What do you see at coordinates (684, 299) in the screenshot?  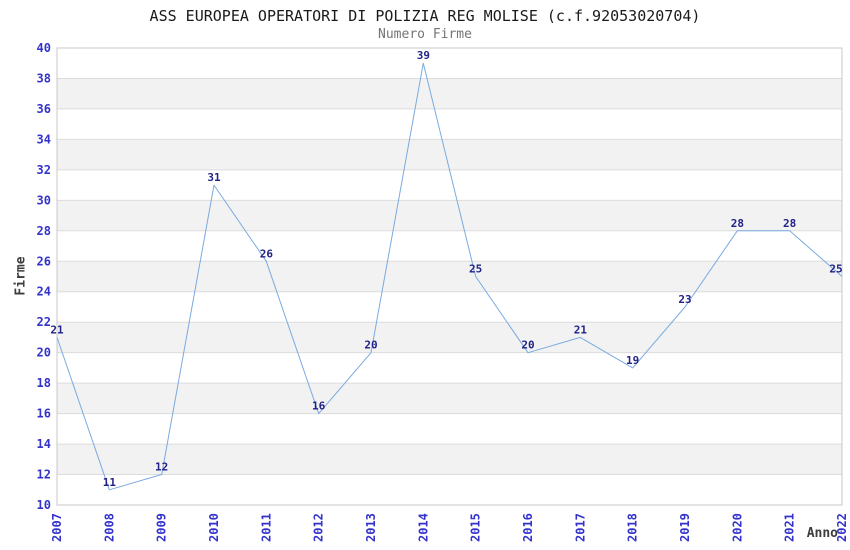 I see `value-label: 23` at bounding box center [684, 299].